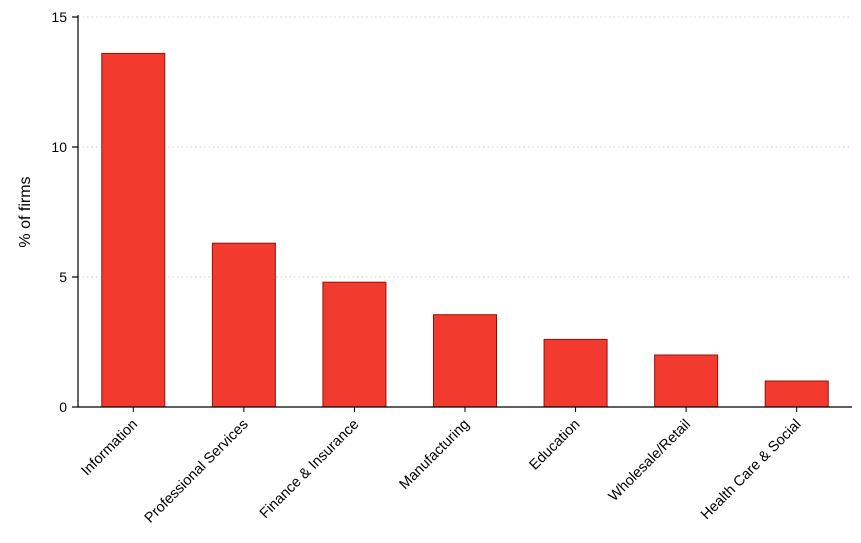 This screenshot has height=543, width=861. What do you see at coordinates (110, 448) in the screenshot?
I see `x-tick-label-0: Information` at bounding box center [110, 448].